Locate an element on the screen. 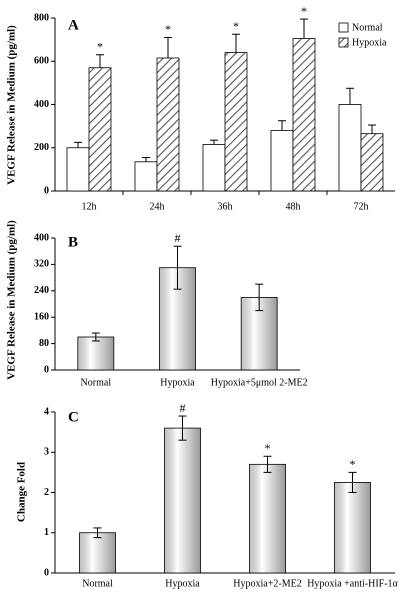 The image size is (403, 596). x-tick-label: Hypoxia +anti-HIF-1α is located at coordinates (352, 583).